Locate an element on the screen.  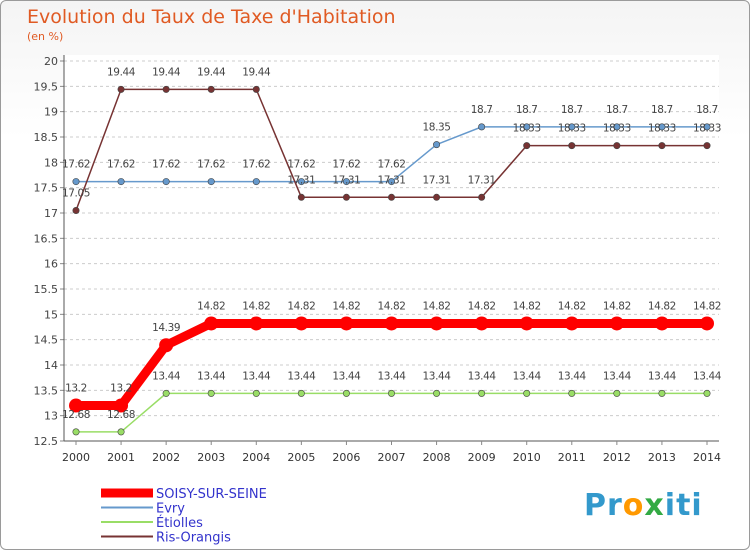
x-tick-label: 2013 is located at coordinates (662, 457).